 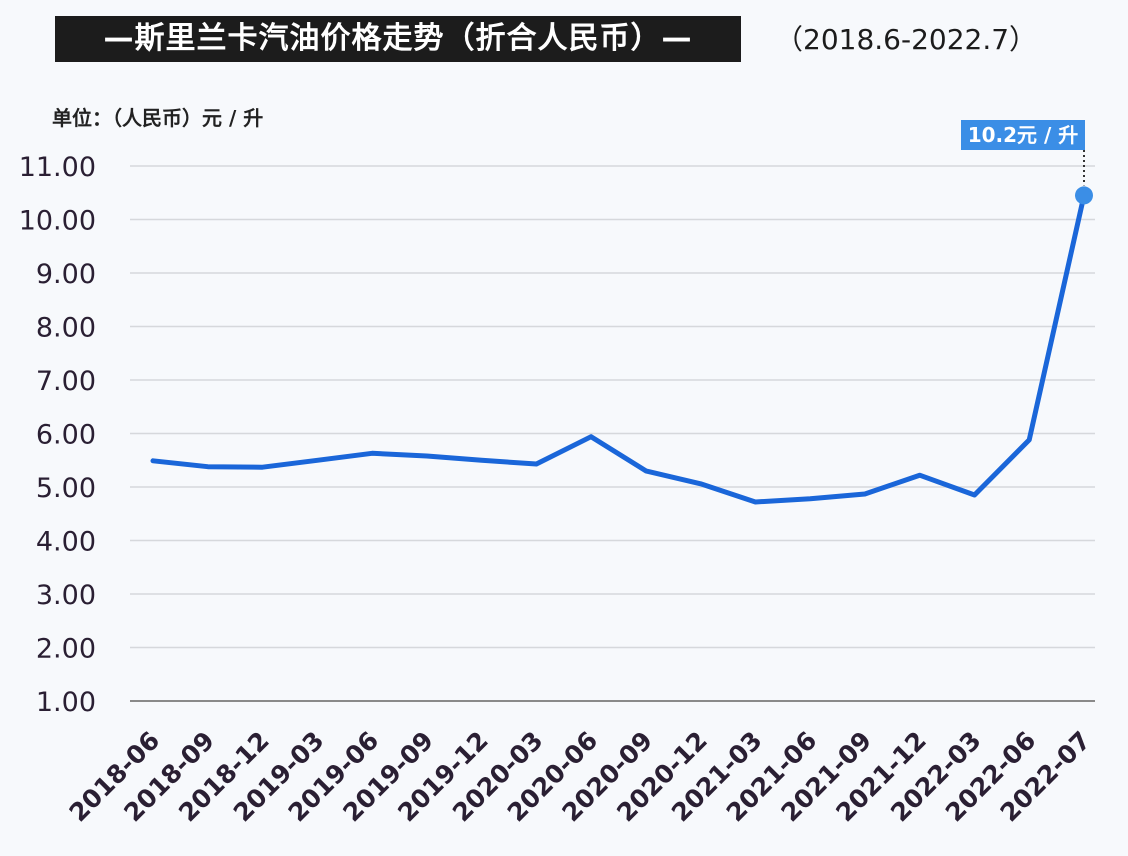 What do you see at coordinates (57, 167) in the screenshot?
I see `y-tick-label: 11.00` at bounding box center [57, 167].